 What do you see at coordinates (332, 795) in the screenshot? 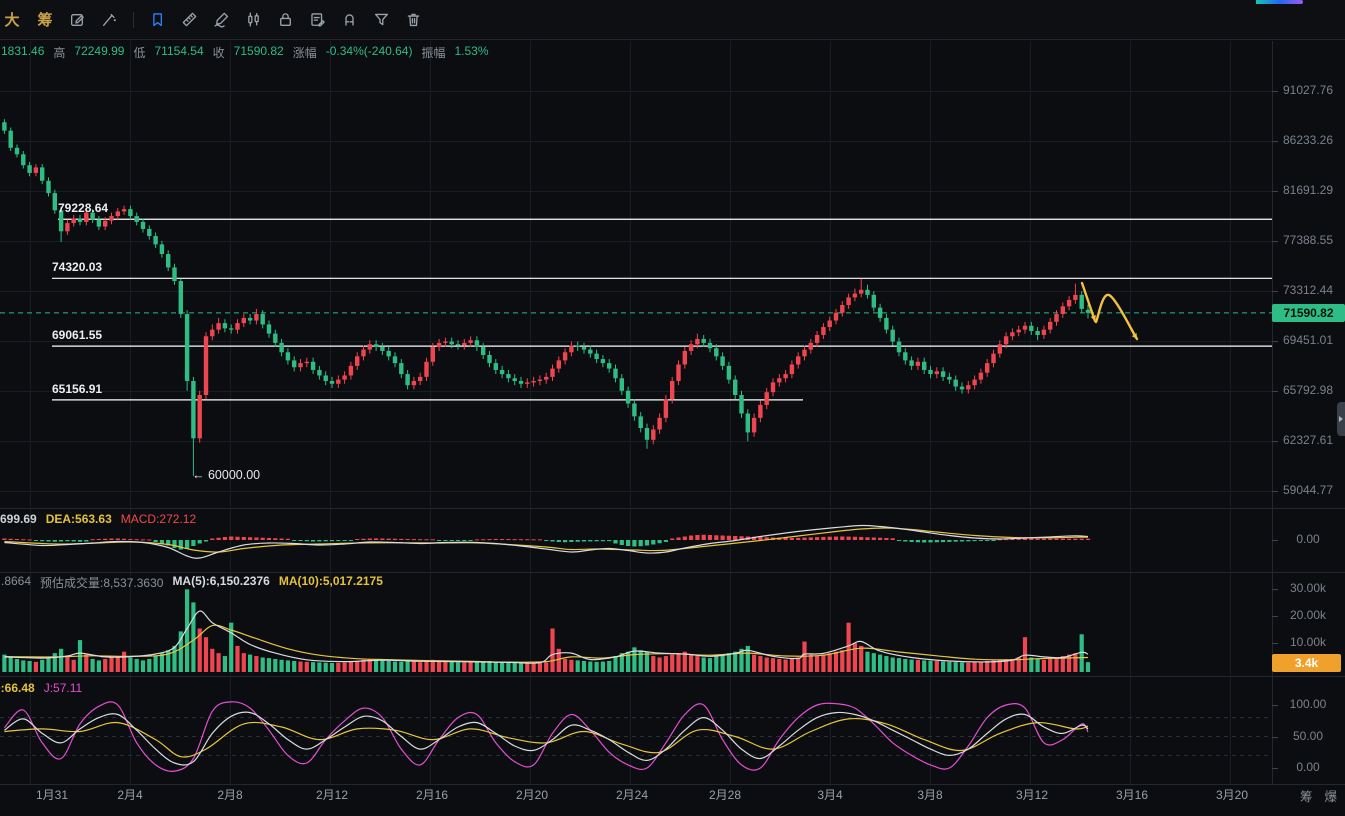
I see `x-axis-label: 2月12` at bounding box center [332, 795].